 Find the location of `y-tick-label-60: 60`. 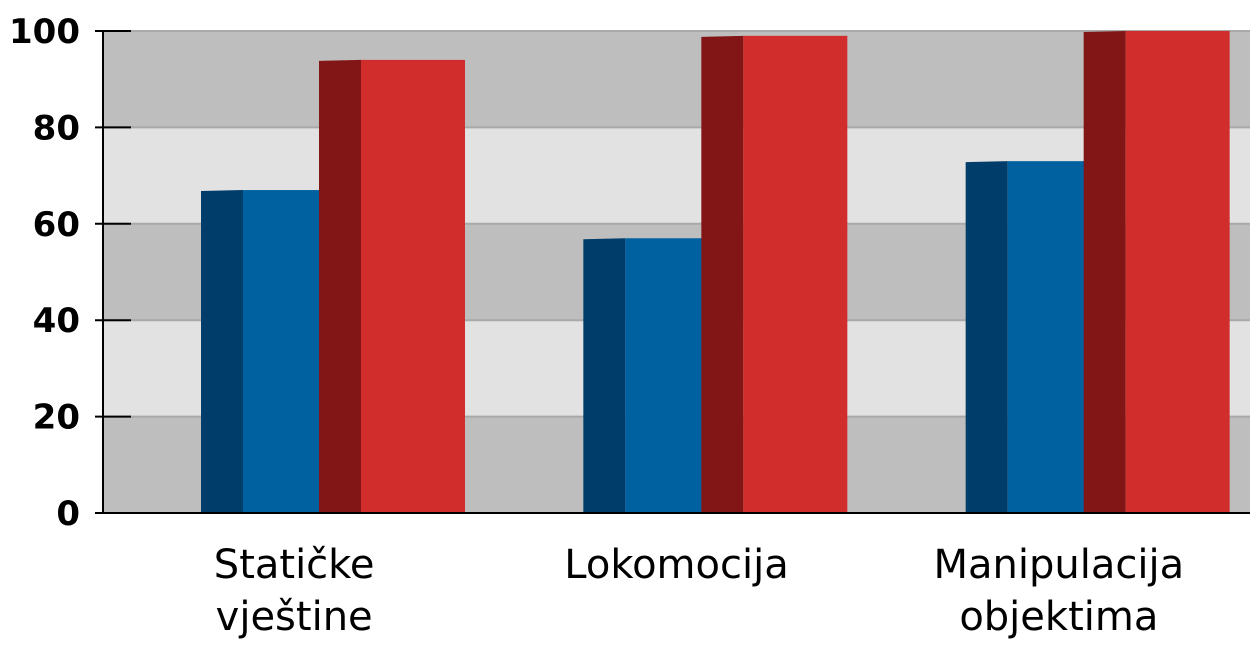

y-tick-label-60: 60 is located at coordinates (56, 225).